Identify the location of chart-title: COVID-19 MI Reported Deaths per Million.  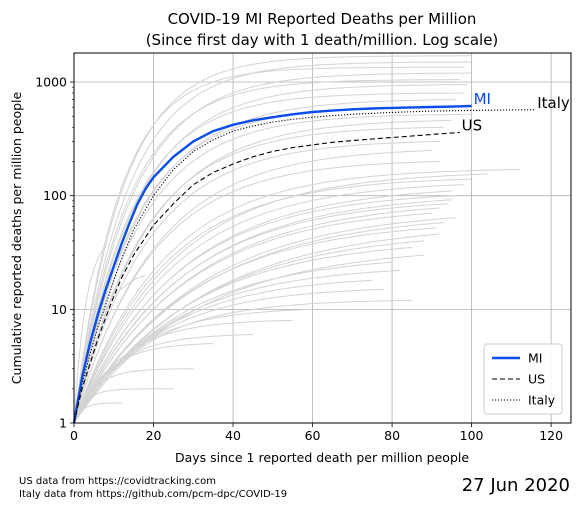
(322, 19).